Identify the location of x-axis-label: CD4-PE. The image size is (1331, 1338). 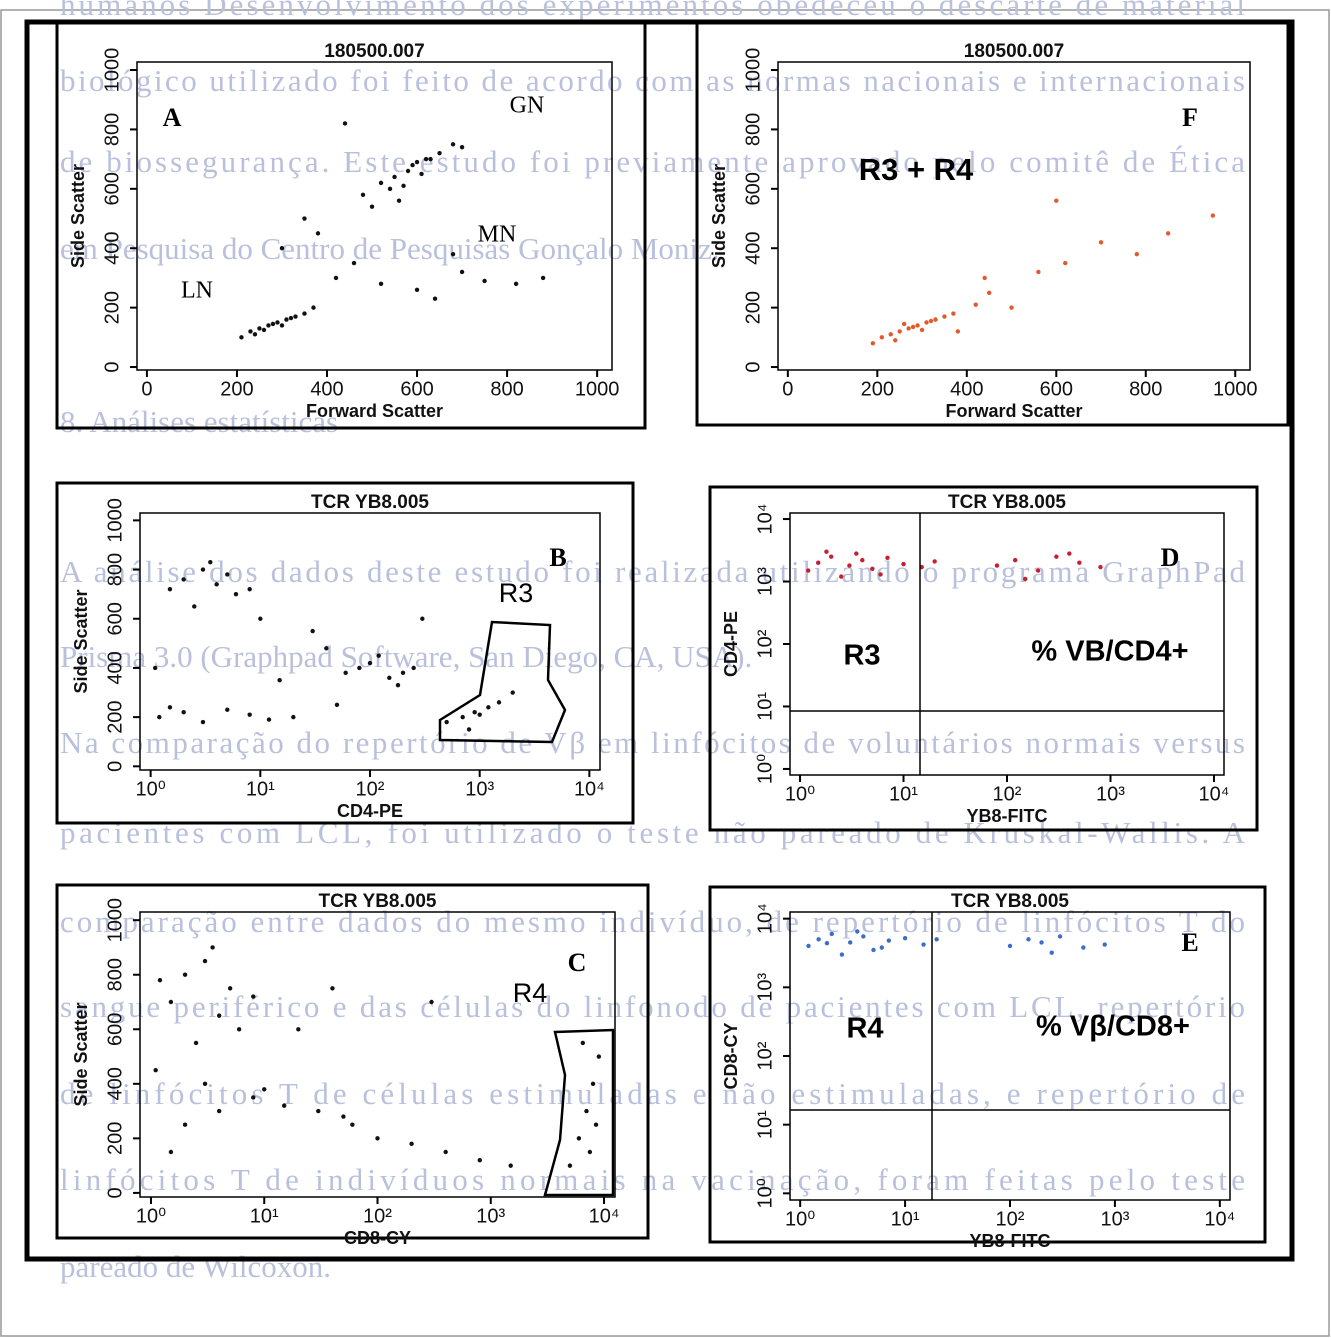
(370, 811).